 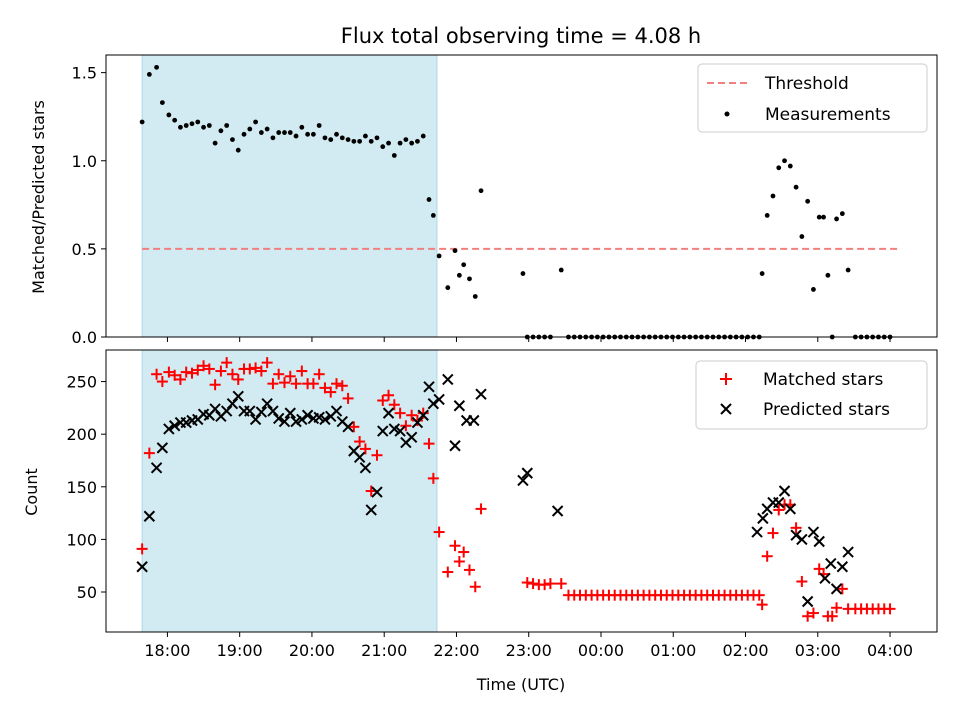 I want to click on y-tick-label: 1.5, so click(x=84, y=73).